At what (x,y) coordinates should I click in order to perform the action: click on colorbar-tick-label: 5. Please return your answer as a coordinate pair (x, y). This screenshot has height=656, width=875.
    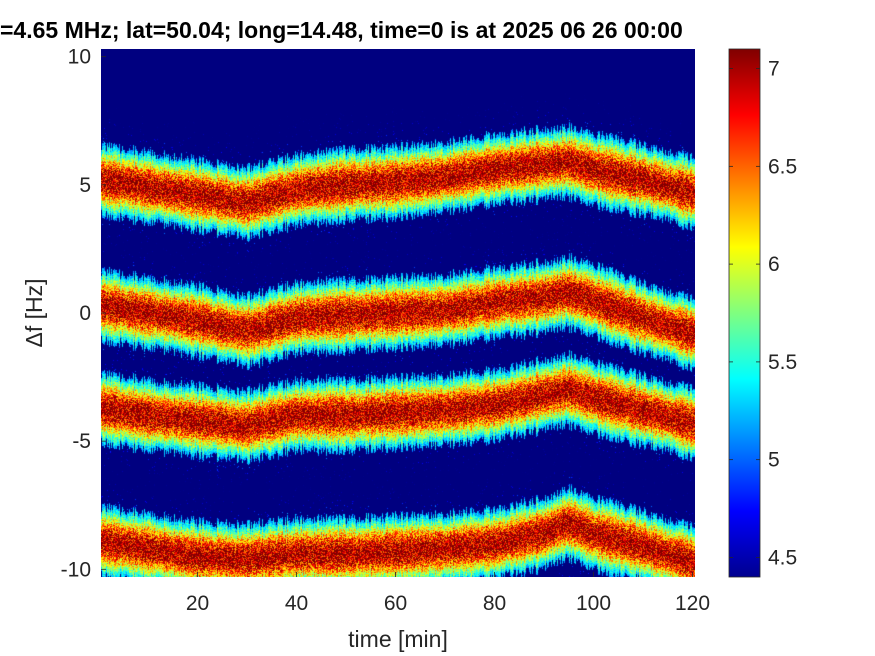
    Looking at the image, I should click on (774, 460).